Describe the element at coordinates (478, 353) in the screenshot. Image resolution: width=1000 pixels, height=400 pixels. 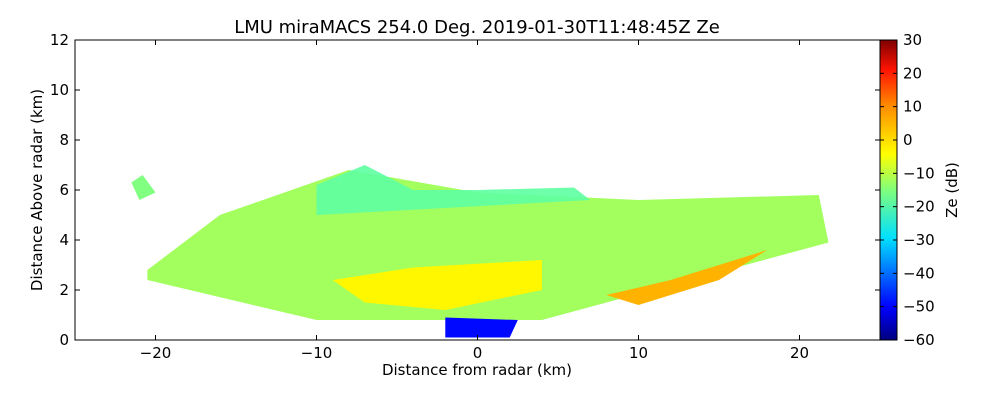
I see `x-tick-label: 0` at that location.